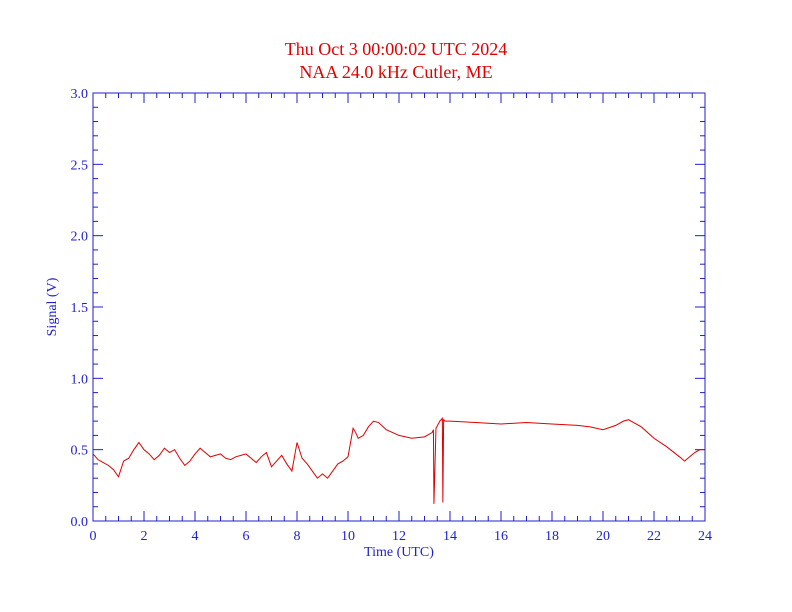  I want to click on x-tick-label: 20, so click(603, 536).